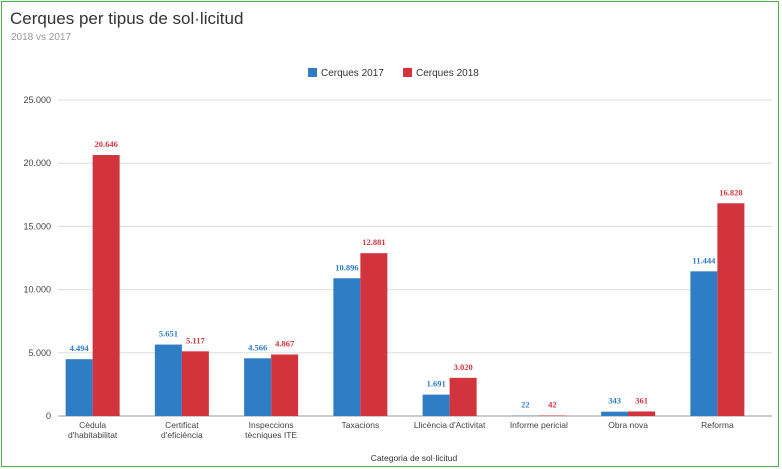 The height and width of the screenshot is (469, 782). What do you see at coordinates (168, 334) in the screenshot?
I see `data-label: 5.651` at bounding box center [168, 334].